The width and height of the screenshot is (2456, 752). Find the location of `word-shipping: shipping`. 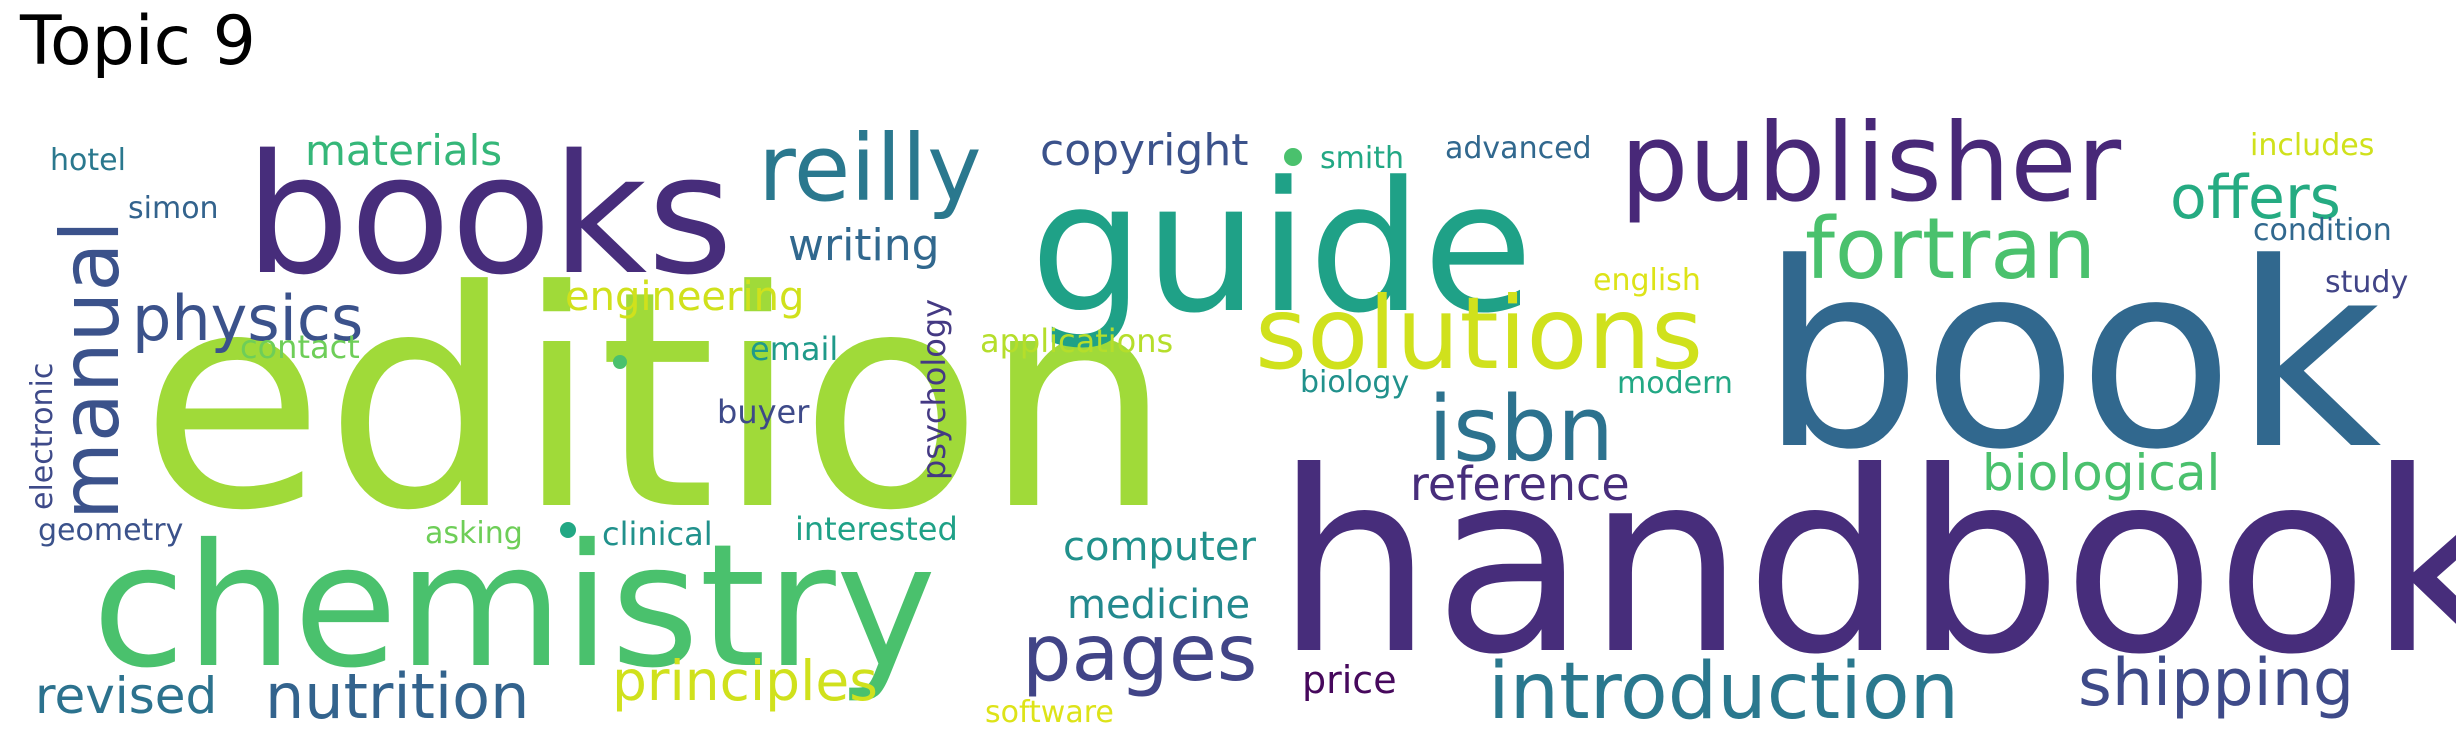

word-shipping: shipping is located at coordinates (2216, 683).